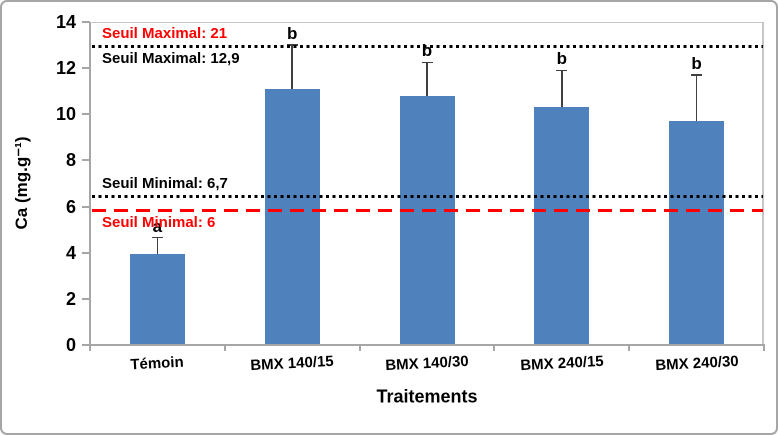  What do you see at coordinates (171, 59) in the screenshot?
I see `seuil-maximal-12-9-label: Seuil Maximal: 12,9` at bounding box center [171, 59].